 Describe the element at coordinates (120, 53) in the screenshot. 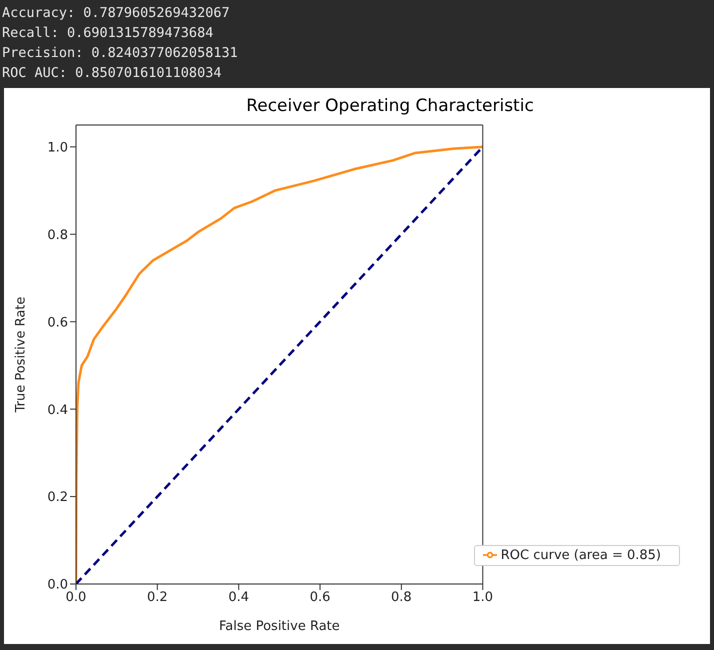

I see `text: Precision: 0.8240377062058131` at that location.